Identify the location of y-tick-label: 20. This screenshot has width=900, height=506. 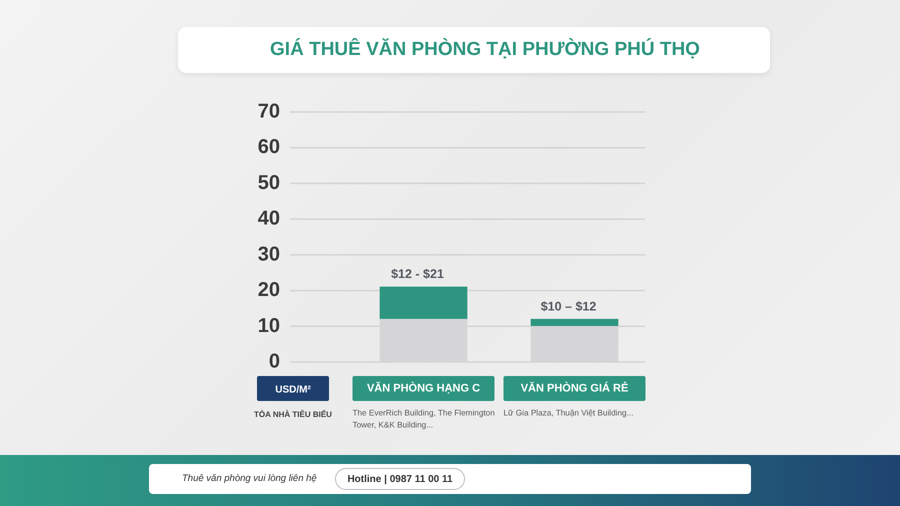
(269, 290).